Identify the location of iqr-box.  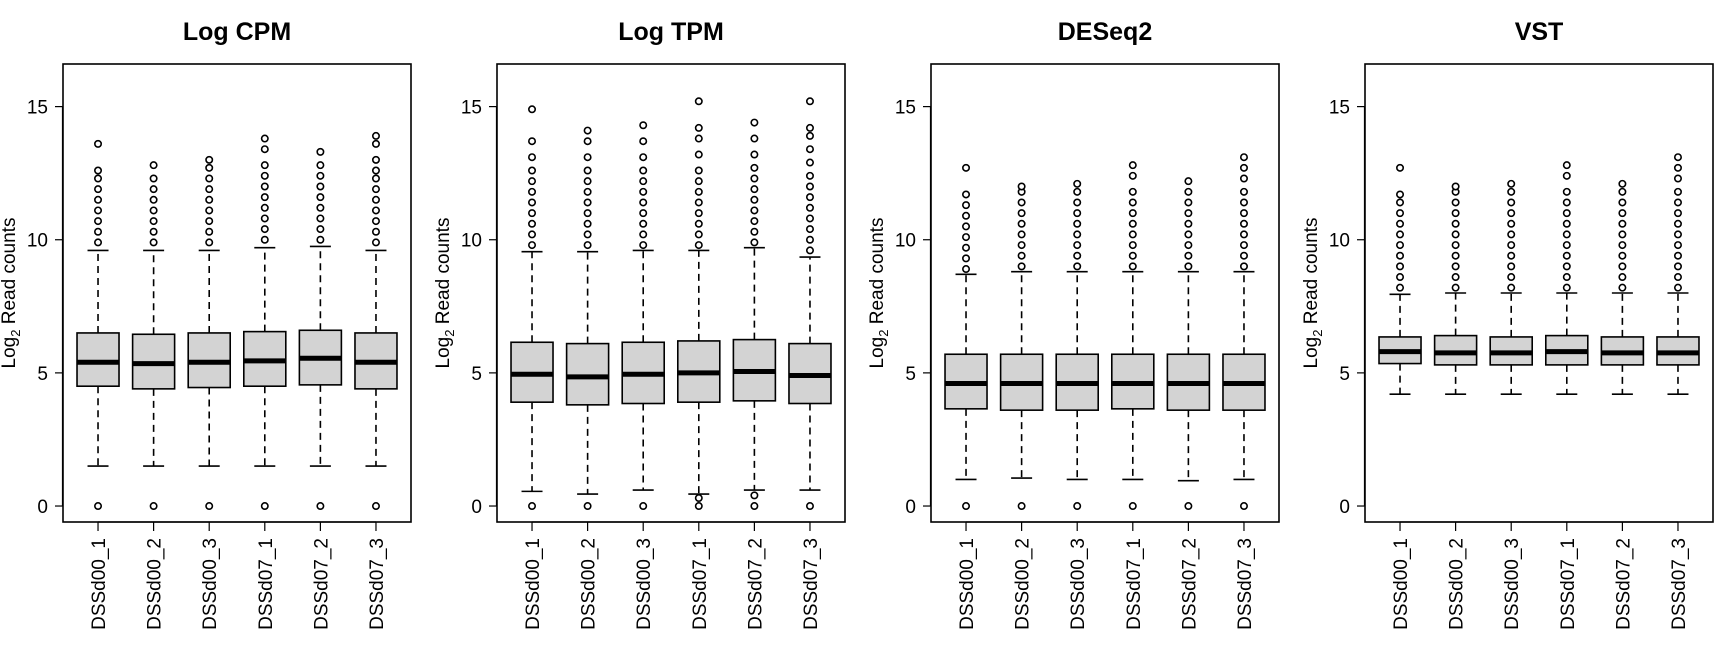
(1455, 350).